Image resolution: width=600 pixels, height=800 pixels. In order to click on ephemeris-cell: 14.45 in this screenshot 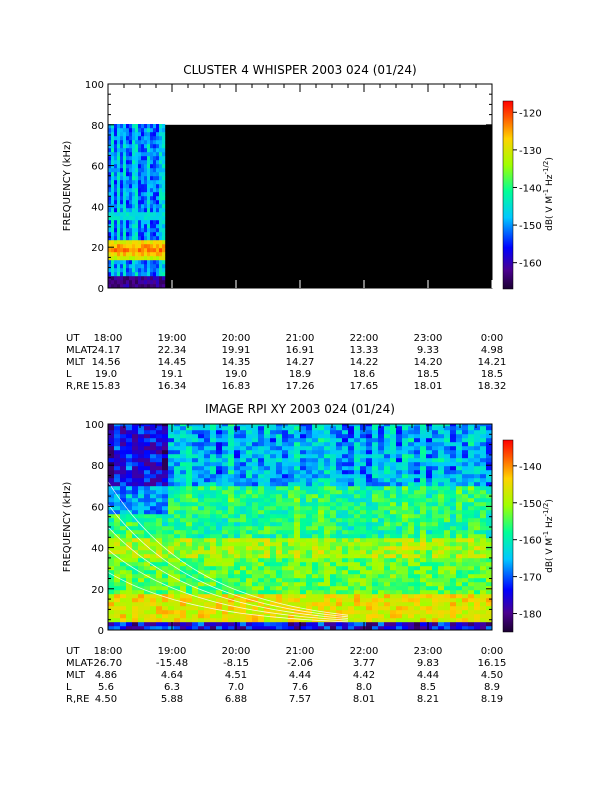, I will do `click(172, 362)`.